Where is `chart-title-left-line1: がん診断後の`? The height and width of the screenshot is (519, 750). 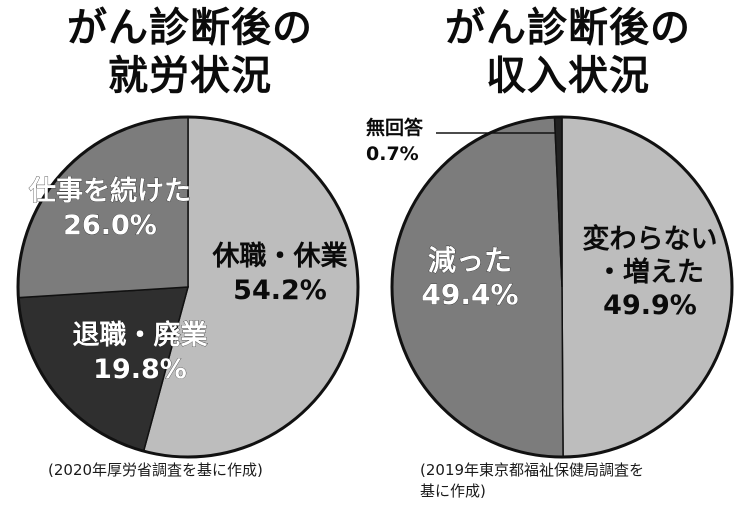 chart-title-left-line1: がん診断後の is located at coordinates (190, 28).